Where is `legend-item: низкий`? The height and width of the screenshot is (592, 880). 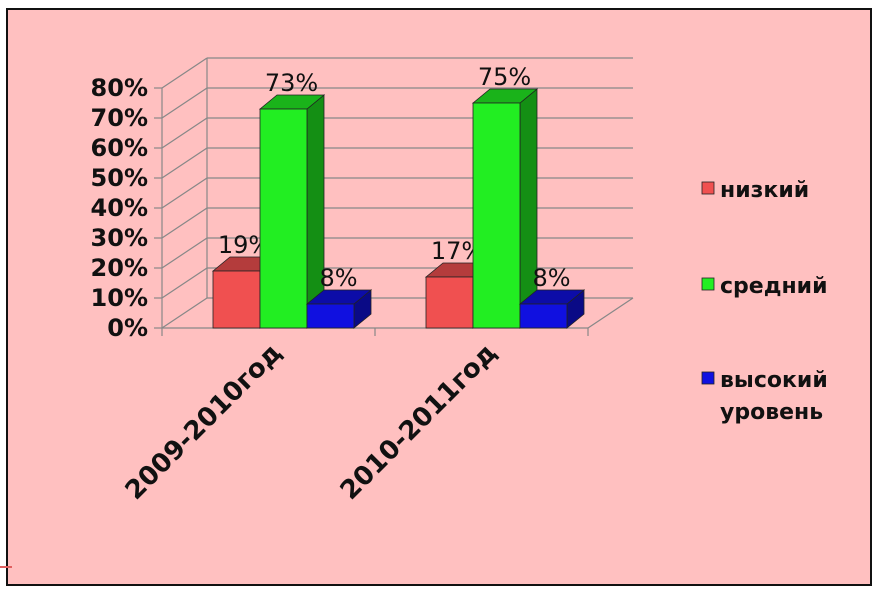 legend-item: низкий is located at coordinates (755, 190).